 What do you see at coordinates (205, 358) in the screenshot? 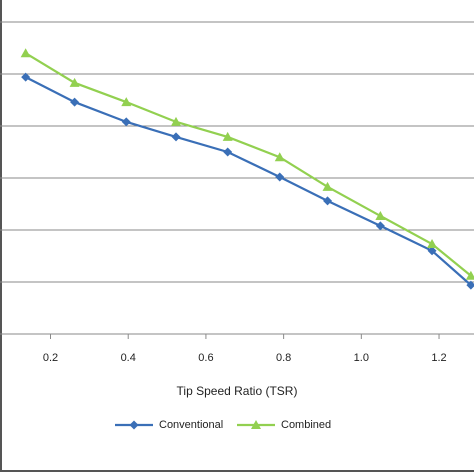
I see `x-tick-label: 0.6` at bounding box center [205, 358].